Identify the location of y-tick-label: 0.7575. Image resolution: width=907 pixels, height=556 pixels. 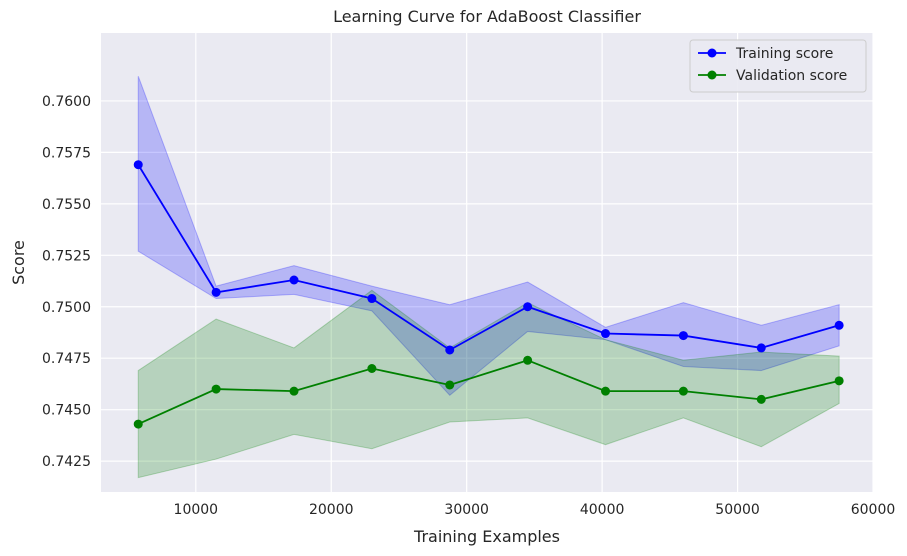
(66, 153).